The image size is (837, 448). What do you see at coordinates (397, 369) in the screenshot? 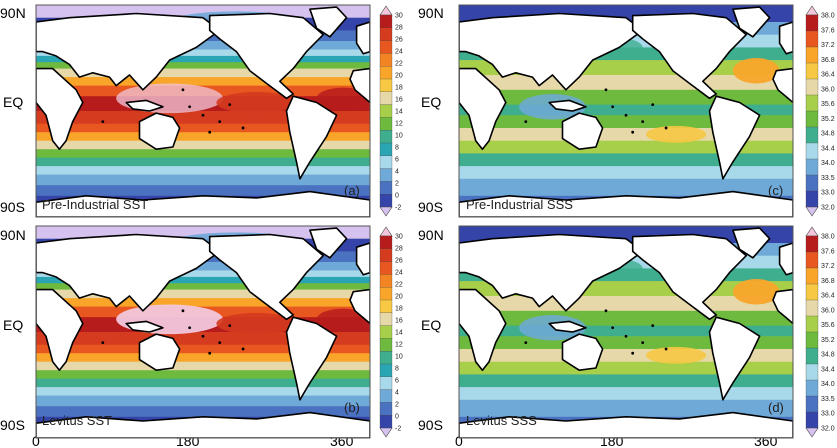
I see `colorbar-tick-label: 8` at bounding box center [397, 369].